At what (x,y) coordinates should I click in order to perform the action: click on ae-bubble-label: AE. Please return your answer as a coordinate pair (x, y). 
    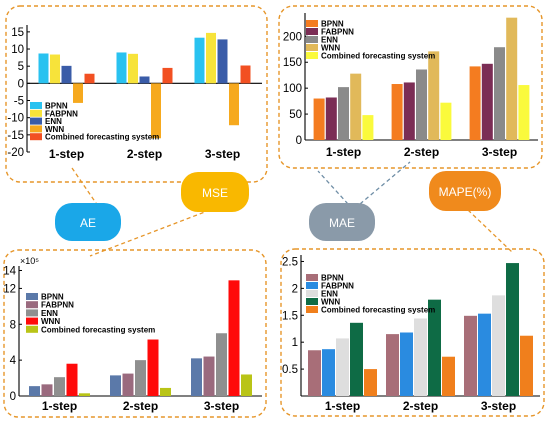
    Looking at the image, I should click on (88, 223).